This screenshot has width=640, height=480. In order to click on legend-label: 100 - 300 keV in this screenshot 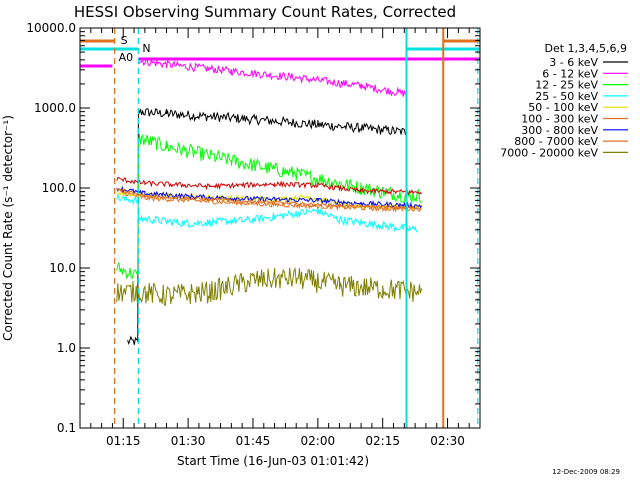, I will do `click(559, 119)`.